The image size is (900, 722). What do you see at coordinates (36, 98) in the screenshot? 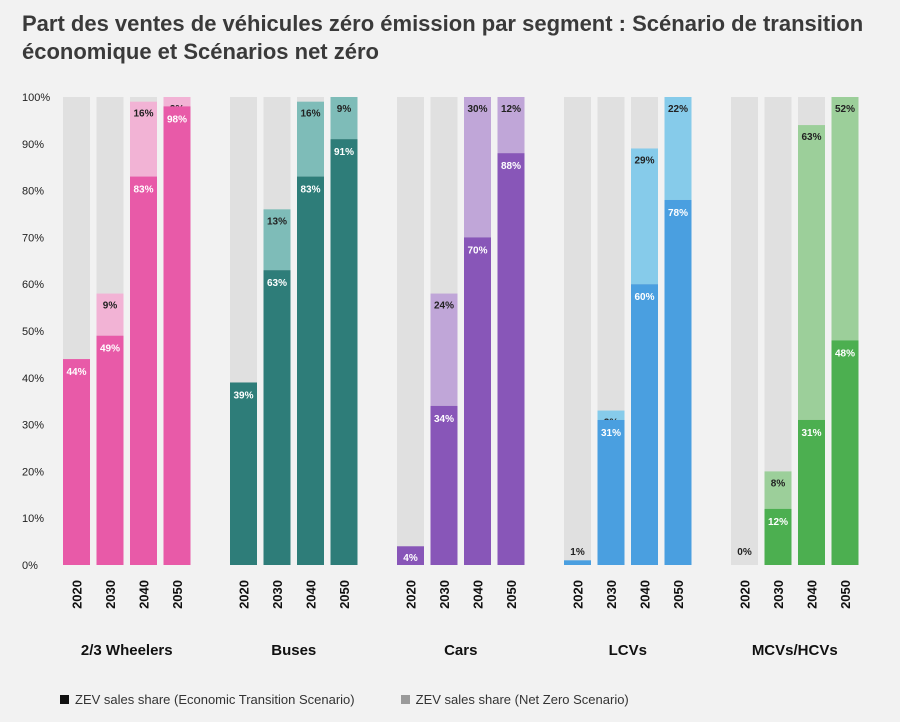
I see `y-tick-label: 100%` at bounding box center [36, 98].